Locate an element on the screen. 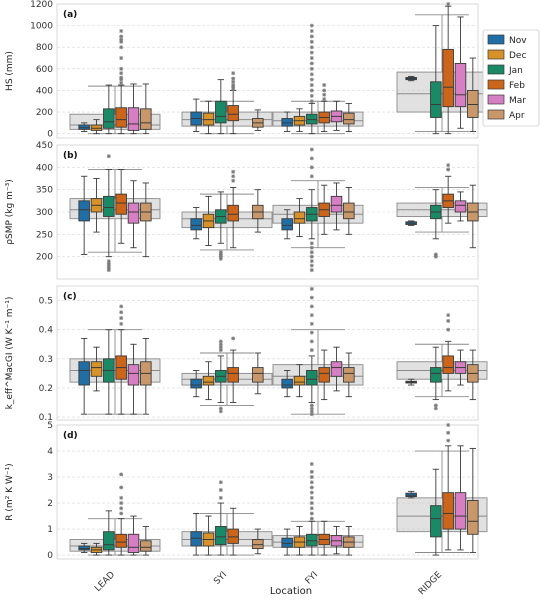 This screenshot has width=541, height=600. y-tick-label: 2 is located at coordinates (50, 504).